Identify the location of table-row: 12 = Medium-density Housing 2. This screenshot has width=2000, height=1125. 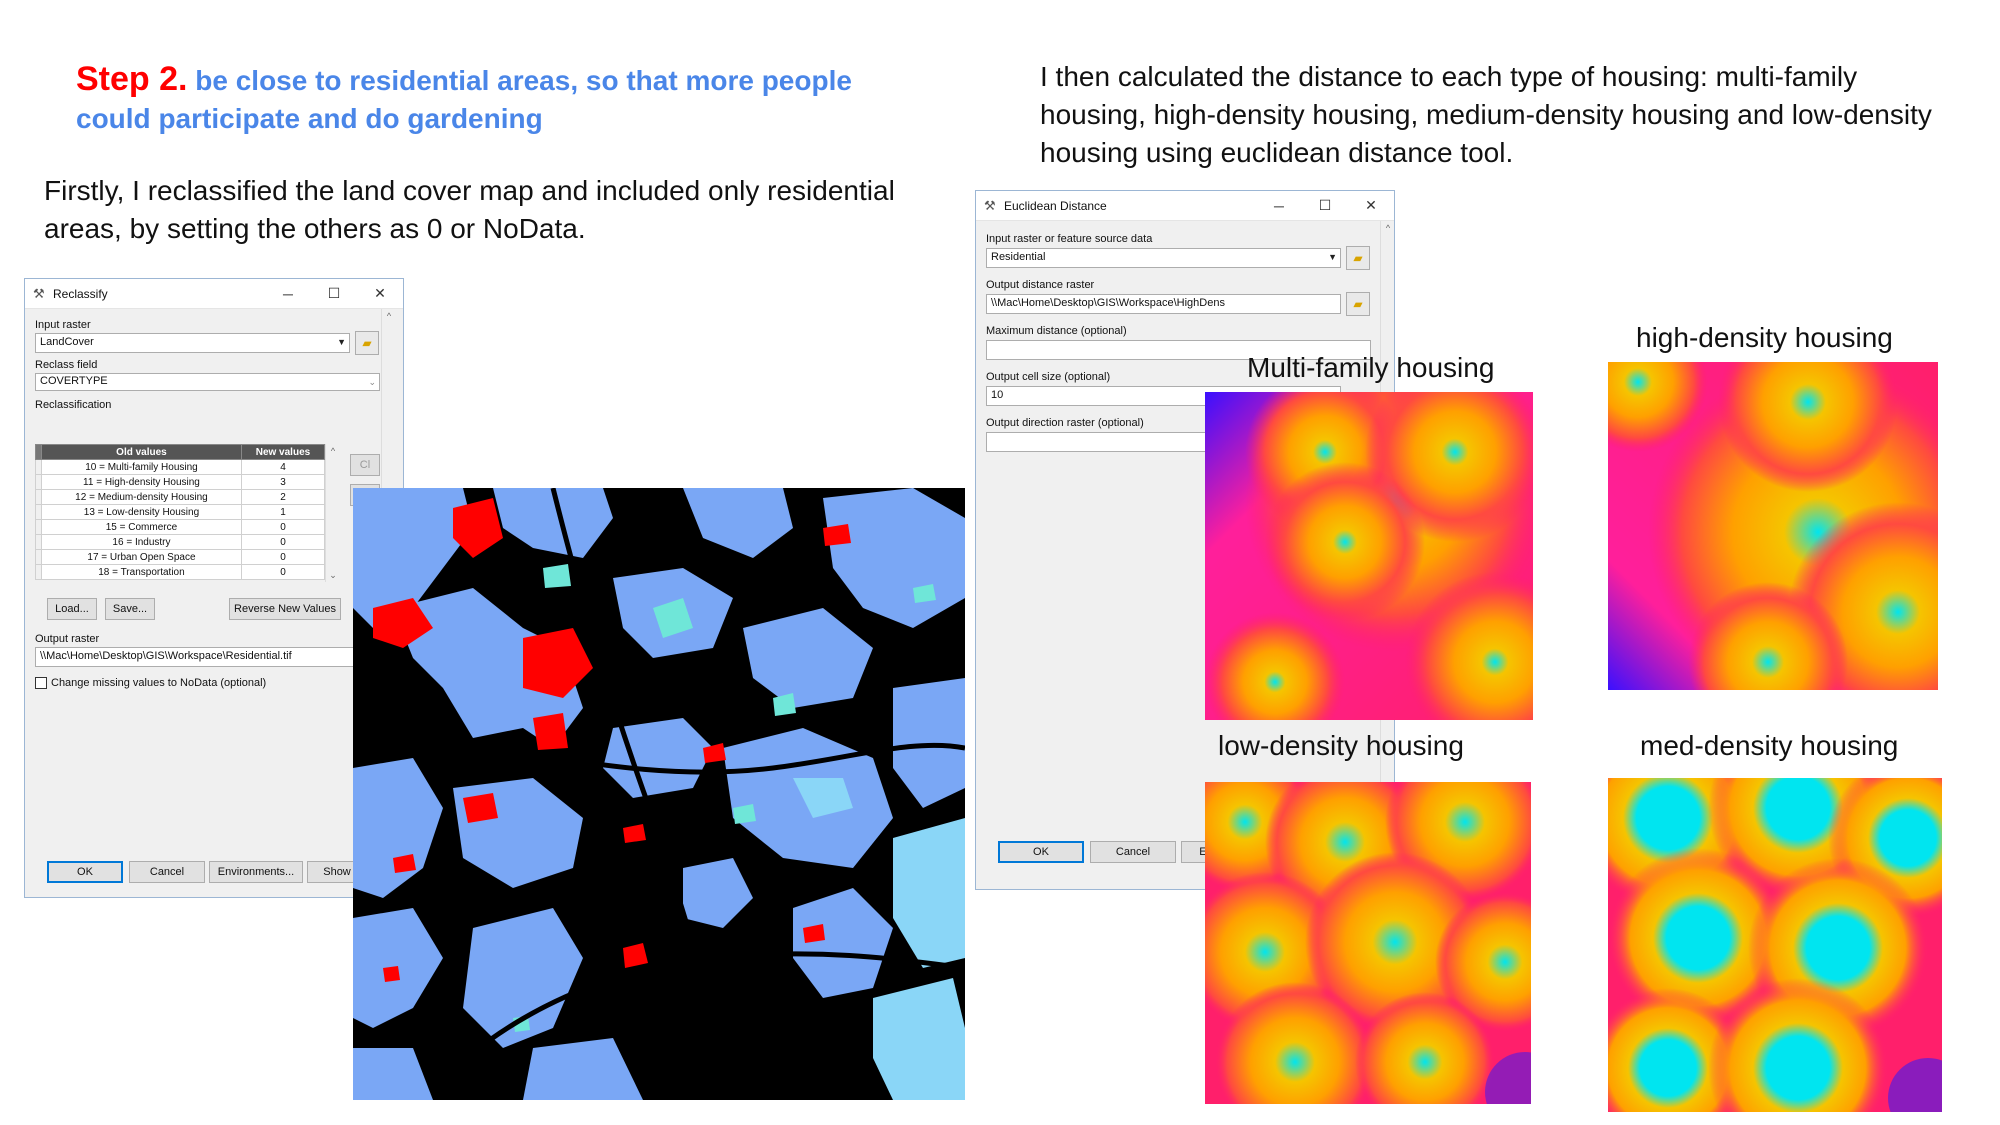
(180, 497).